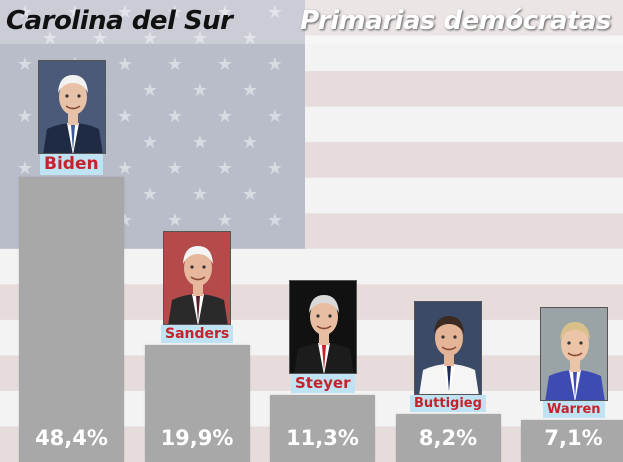 The height and width of the screenshot is (462, 623). What do you see at coordinates (323, 327) in the screenshot?
I see `steyer-portrait` at bounding box center [323, 327].